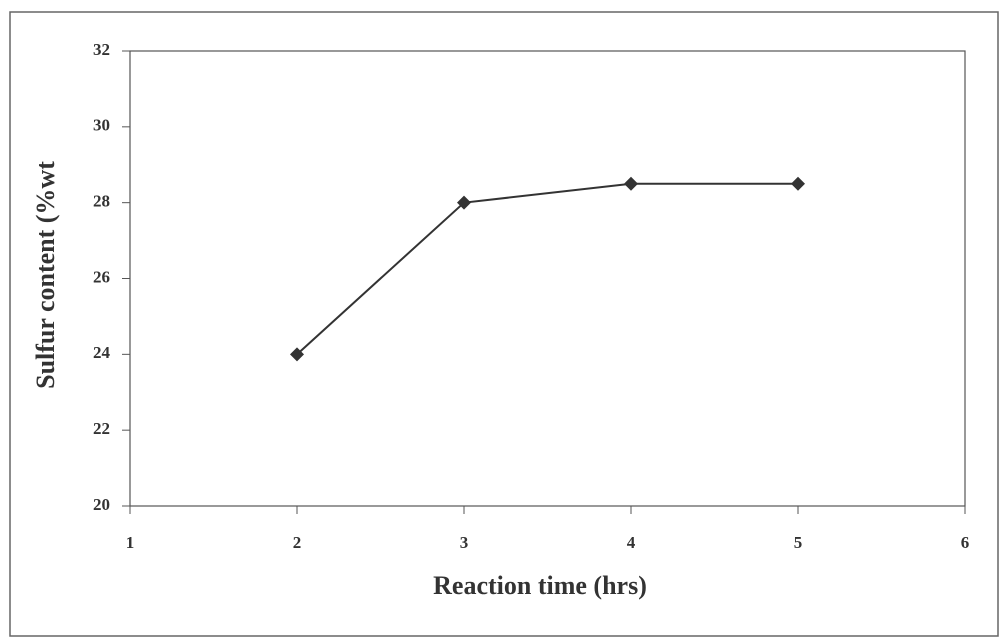 Image resolution: width=1000 pixels, height=638 pixels. I want to click on x-tick-label: 5, so click(798, 542).